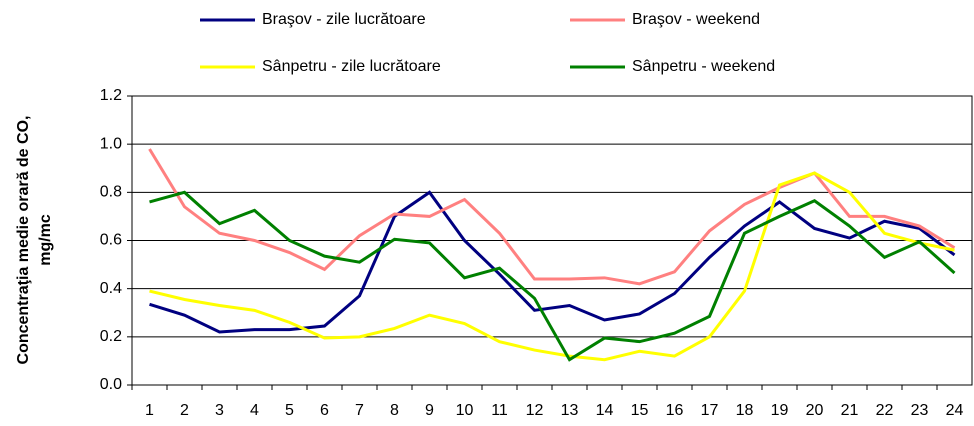 This screenshot has width=974, height=426. What do you see at coordinates (780, 410) in the screenshot?
I see `x-tick-label: 19` at bounding box center [780, 410].